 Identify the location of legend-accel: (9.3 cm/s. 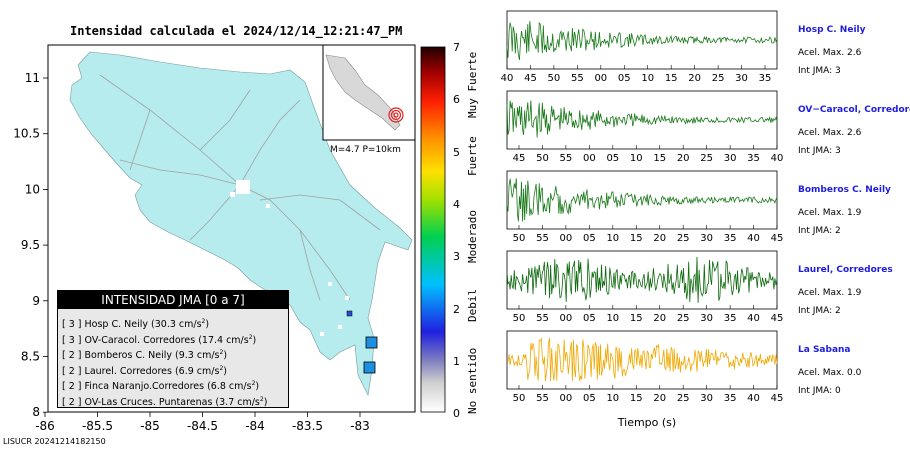
(197, 356).